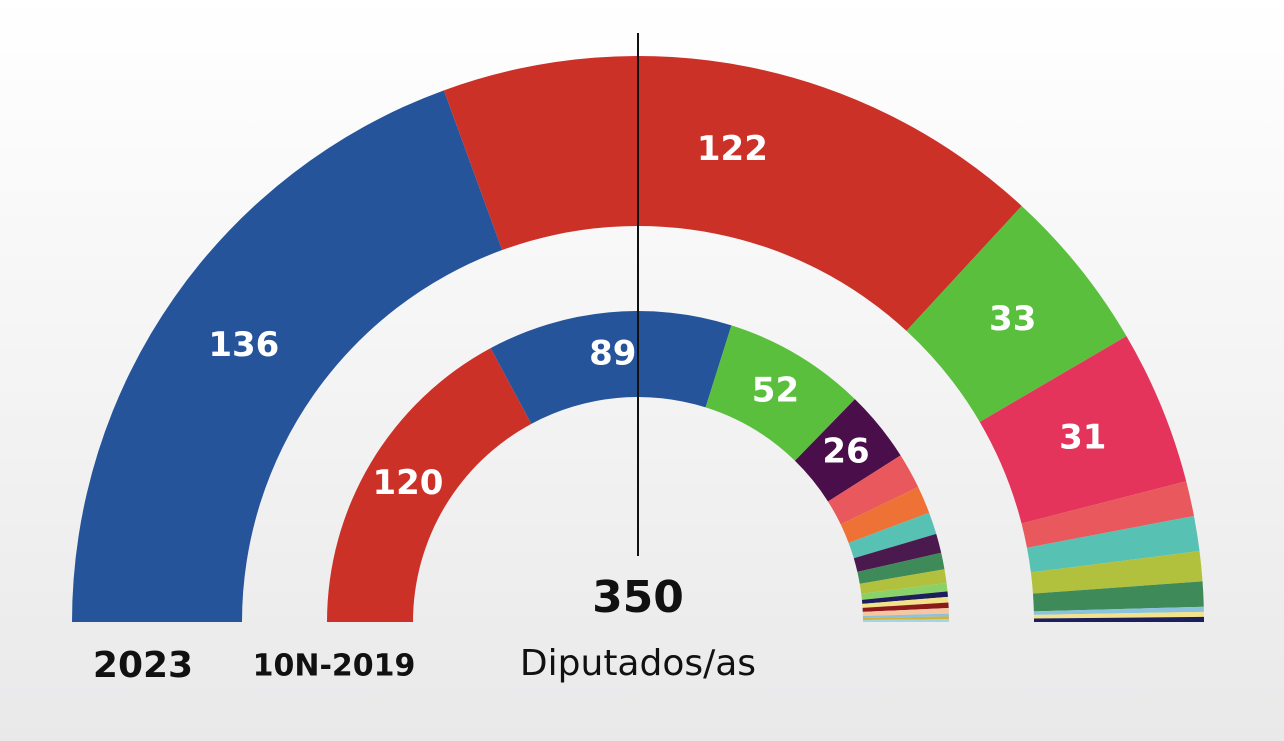 Image resolution: width=1284 pixels, height=741 pixels. What do you see at coordinates (407, 483) in the screenshot?
I see `value-label: 120` at bounding box center [407, 483].